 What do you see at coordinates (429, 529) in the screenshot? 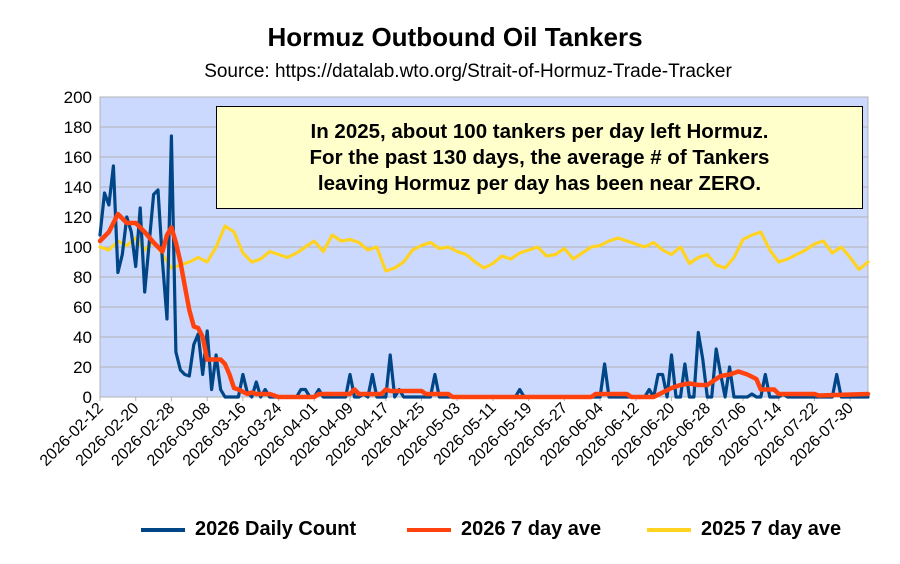
I see `legend-swatch-2026-ave` at bounding box center [429, 529].